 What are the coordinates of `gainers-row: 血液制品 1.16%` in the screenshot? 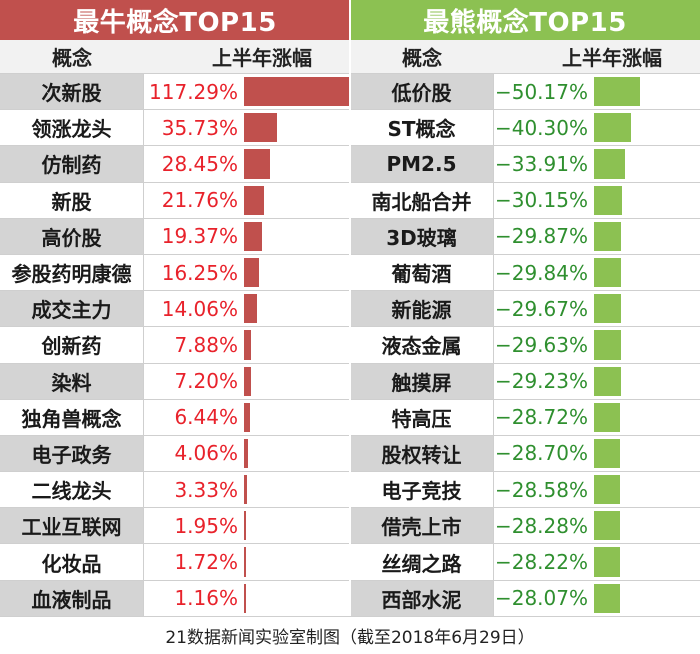 It's located at (175, 598).